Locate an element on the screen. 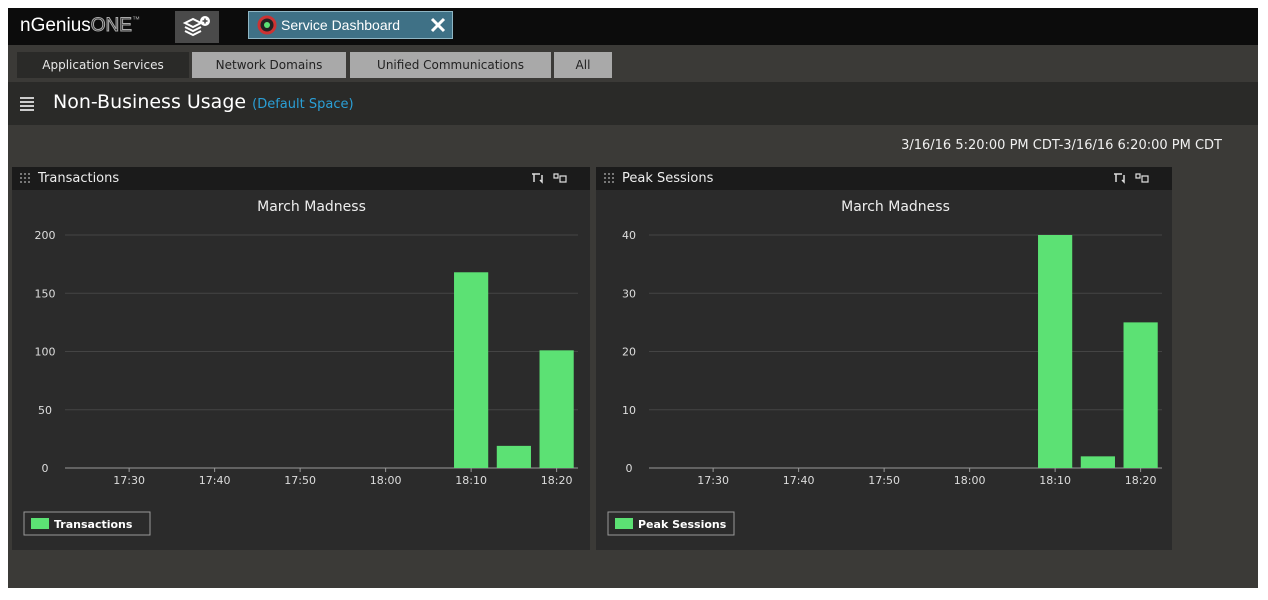 The image size is (1268, 600). space-link: (Default Space) is located at coordinates (303, 104).